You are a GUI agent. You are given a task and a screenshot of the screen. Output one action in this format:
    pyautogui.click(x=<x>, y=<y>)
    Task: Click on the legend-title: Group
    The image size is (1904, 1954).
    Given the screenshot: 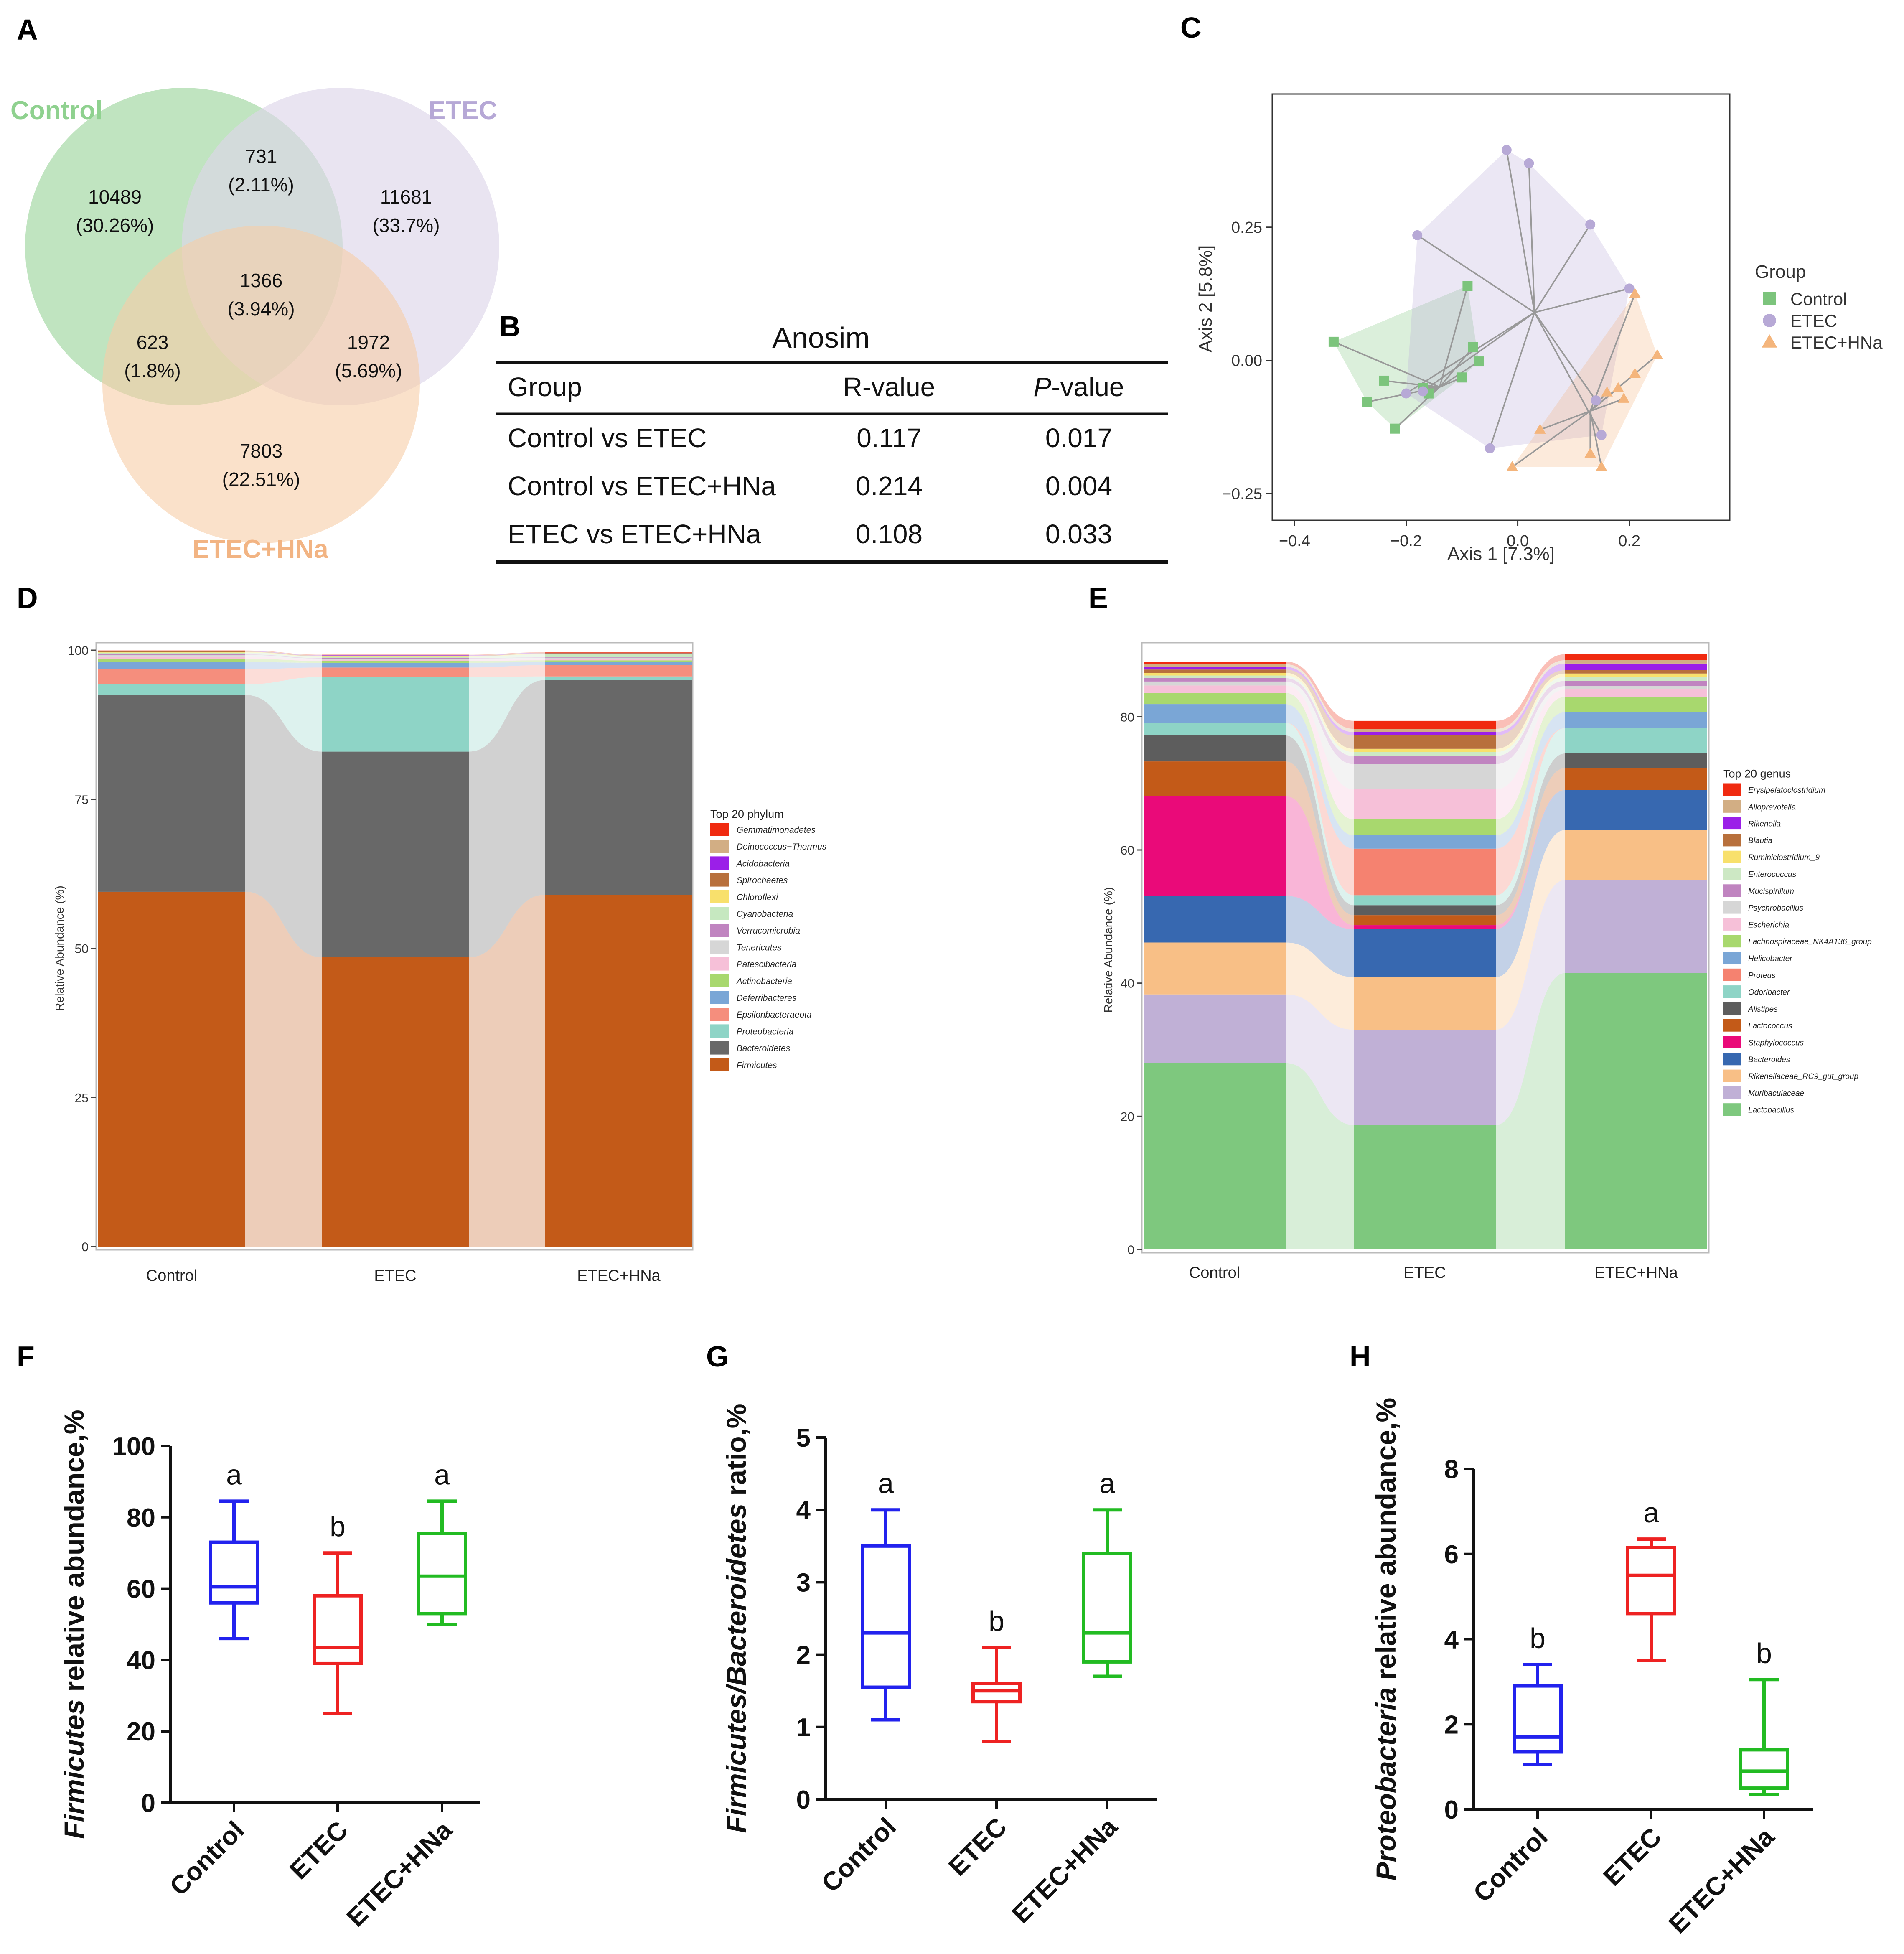 What is the action you would take?
    pyautogui.click(x=1780, y=272)
    